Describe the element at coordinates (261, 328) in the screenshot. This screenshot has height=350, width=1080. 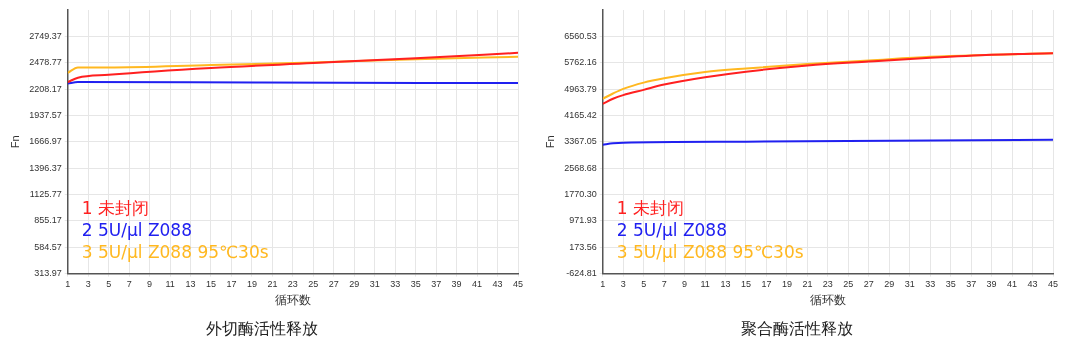
I see `text: 外切酶活性释放` at that location.